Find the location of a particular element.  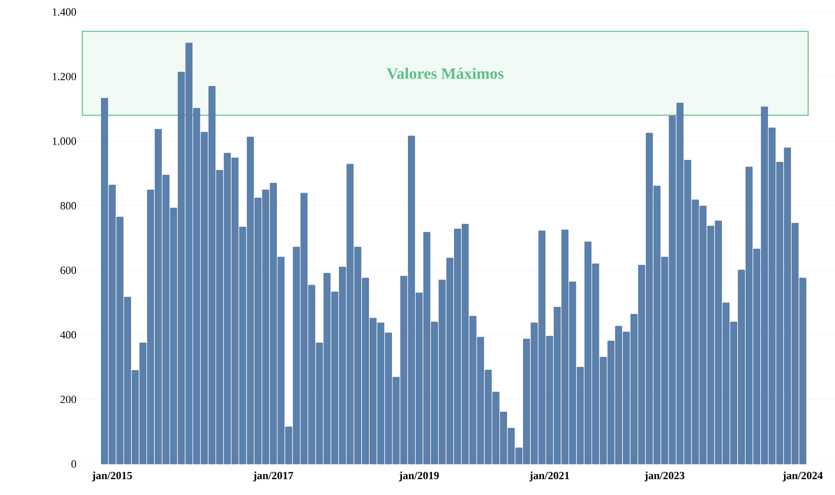

y-tick-label: 600 is located at coordinates (68, 270).